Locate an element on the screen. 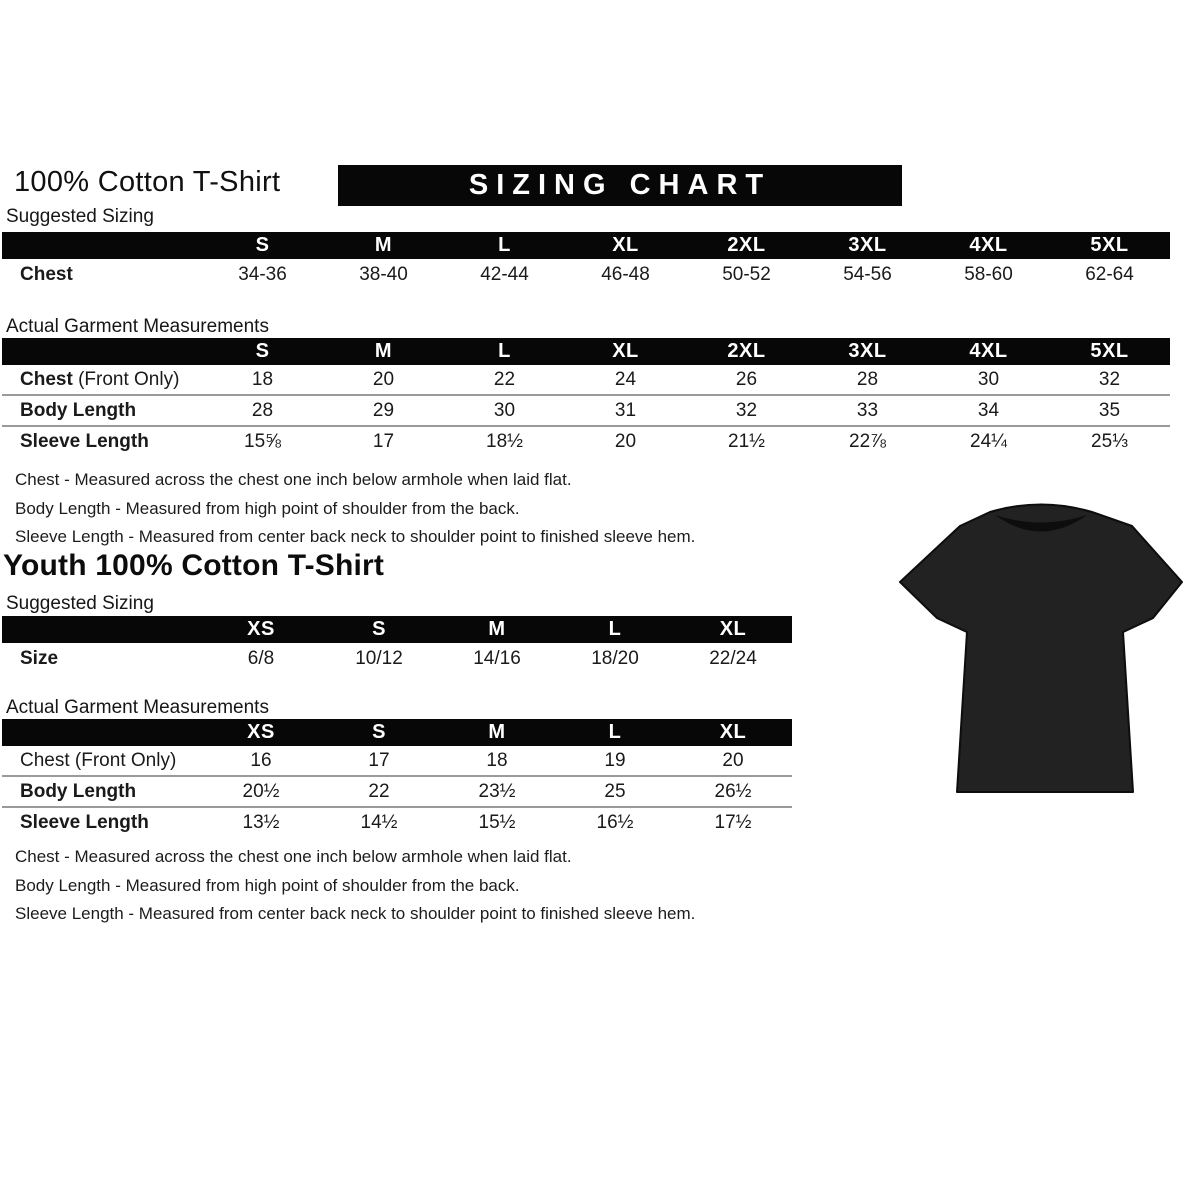  measurement-cell: 16½ is located at coordinates (615, 821).